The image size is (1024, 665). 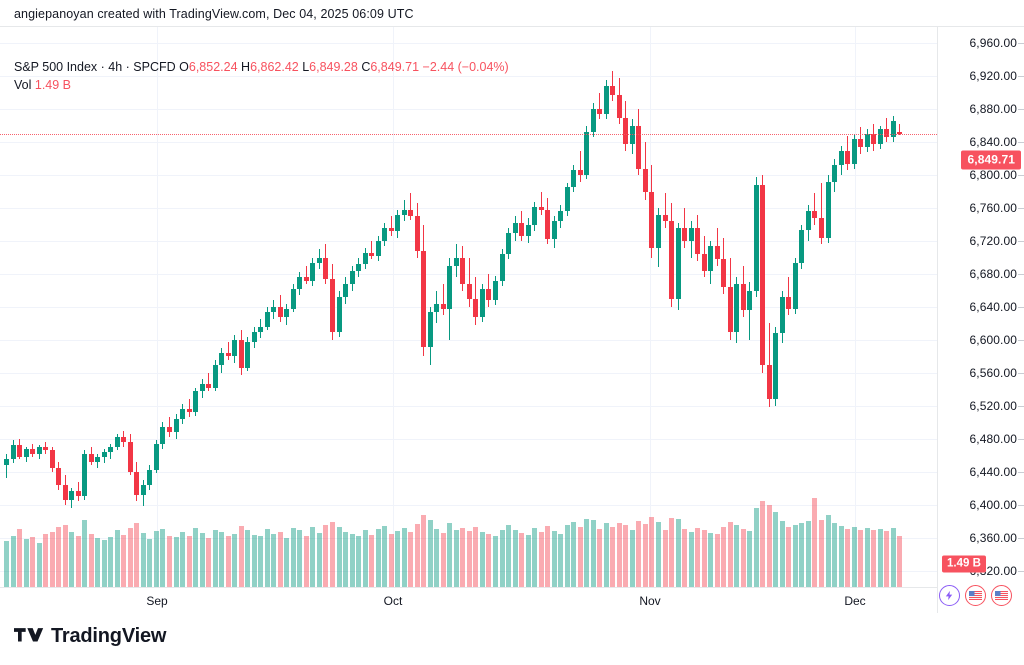 I want to click on time-axis: Sep Oct Nov Dec, so click(x=468, y=600).